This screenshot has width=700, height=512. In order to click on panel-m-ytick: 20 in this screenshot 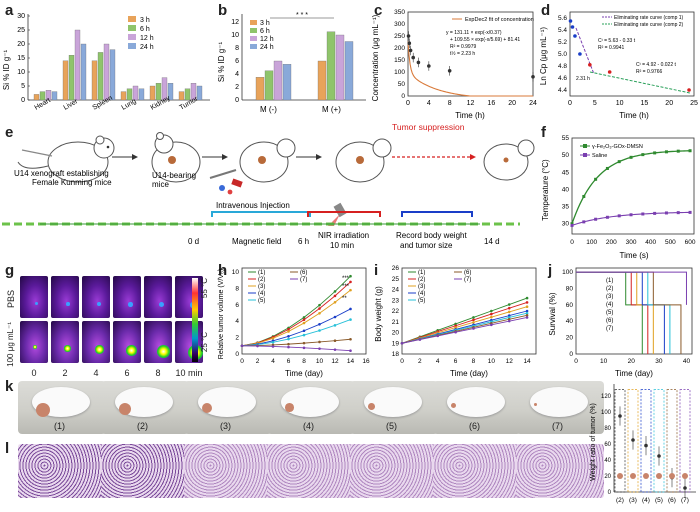, I will do `click(607, 477)`.